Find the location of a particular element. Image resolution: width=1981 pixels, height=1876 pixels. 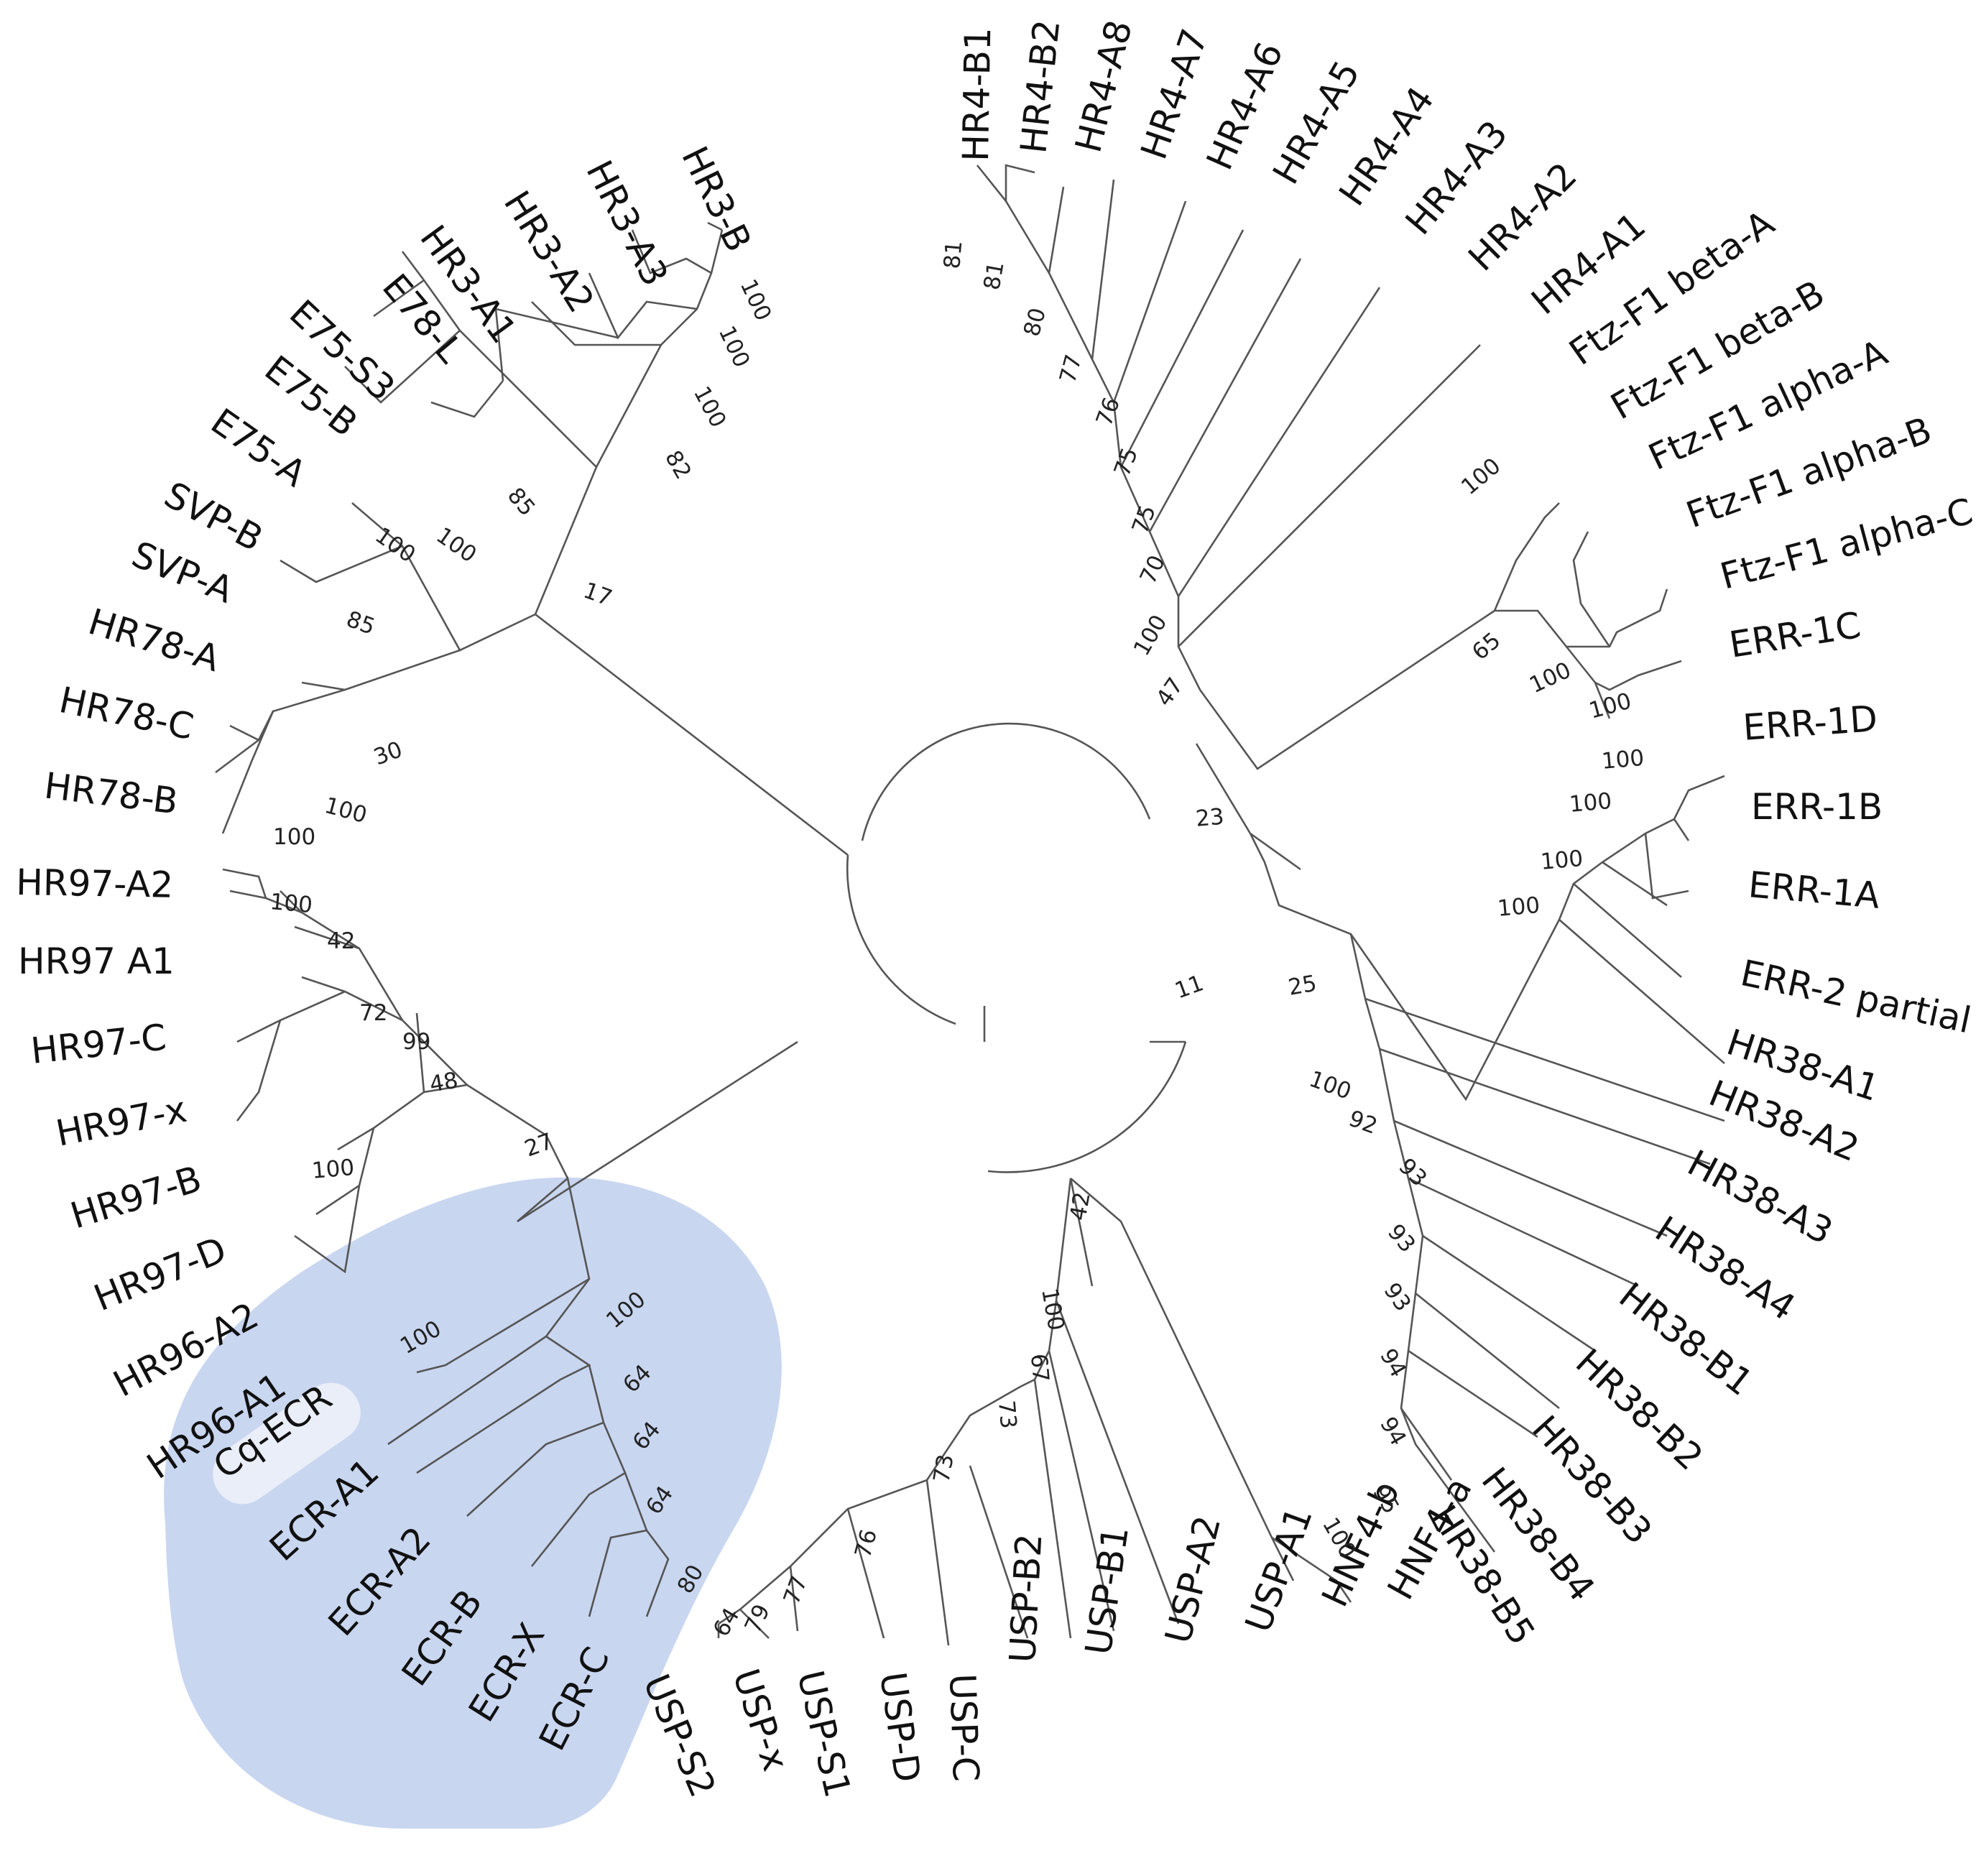

leaf-label: HR97-A2 is located at coordinates (95, 884).